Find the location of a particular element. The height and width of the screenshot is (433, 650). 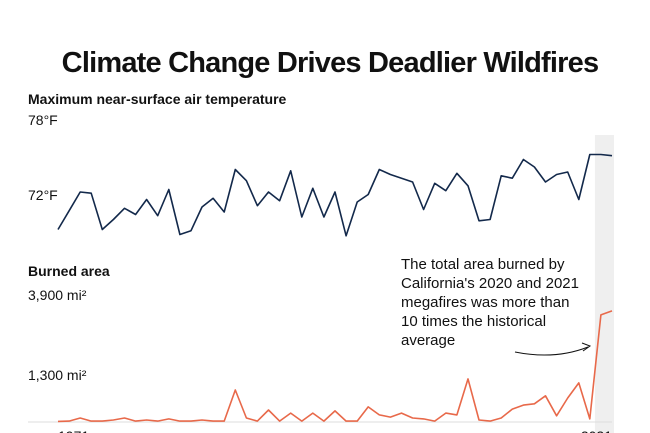

chart-title: Climate Change Drives Deadlier Wildfires is located at coordinates (330, 63).